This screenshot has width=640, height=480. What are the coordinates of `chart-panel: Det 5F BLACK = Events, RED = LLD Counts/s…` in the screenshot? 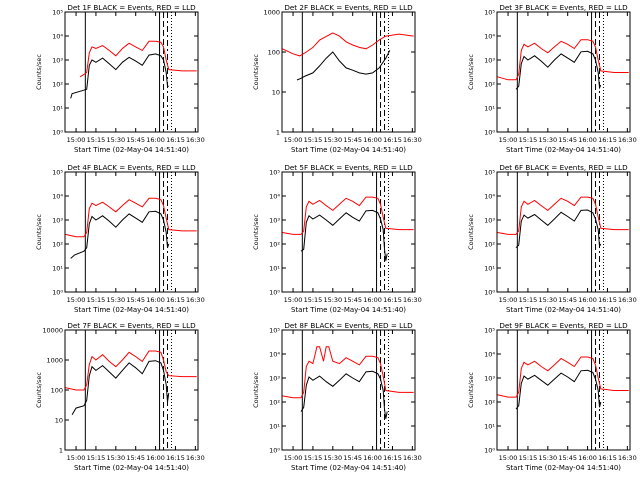 It's located at (337, 238).